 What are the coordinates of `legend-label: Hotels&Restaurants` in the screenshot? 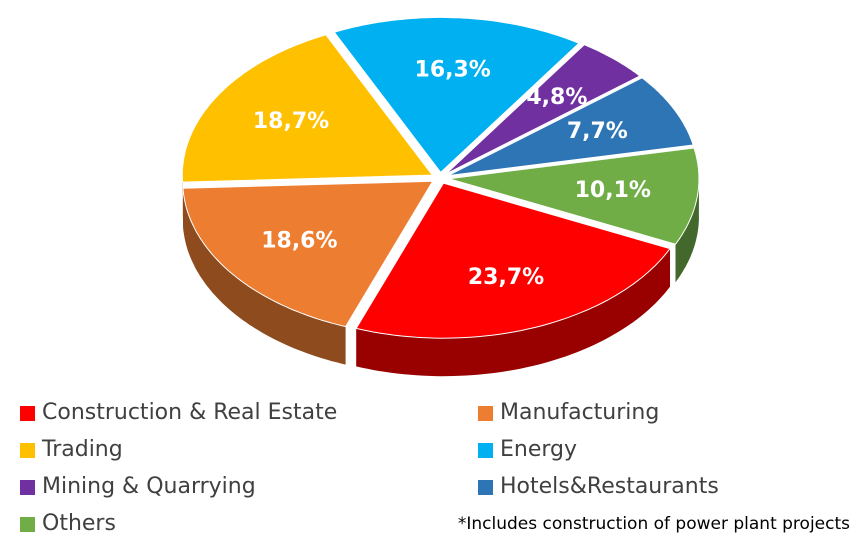 It's located at (609, 486).